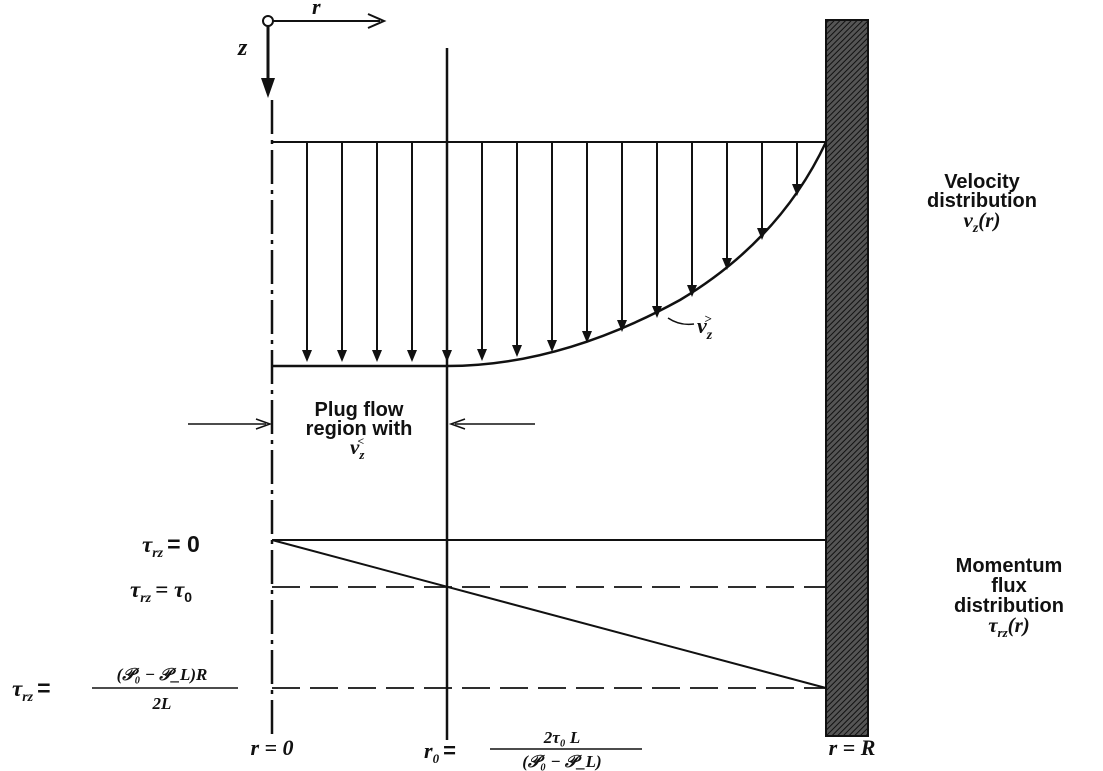 The width and height of the screenshot is (1103, 771). I want to click on curve-label-leader, so click(681, 321).